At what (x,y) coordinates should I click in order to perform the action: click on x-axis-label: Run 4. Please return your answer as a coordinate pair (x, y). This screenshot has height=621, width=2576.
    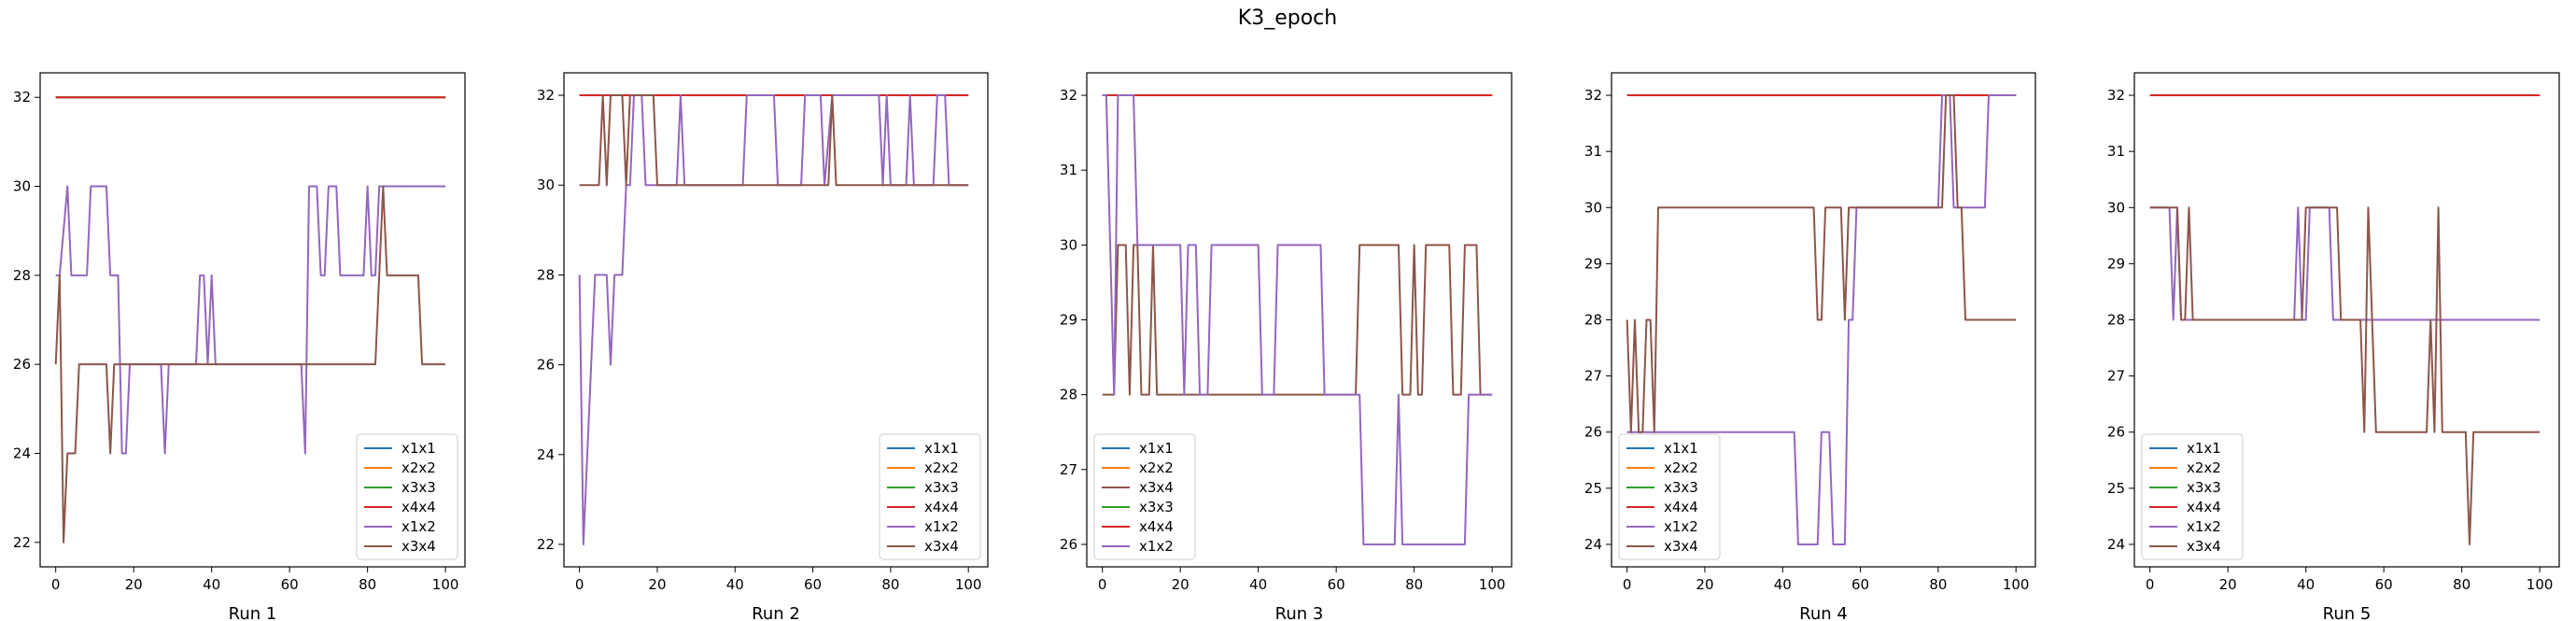
    Looking at the image, I should click on (1823, 613).